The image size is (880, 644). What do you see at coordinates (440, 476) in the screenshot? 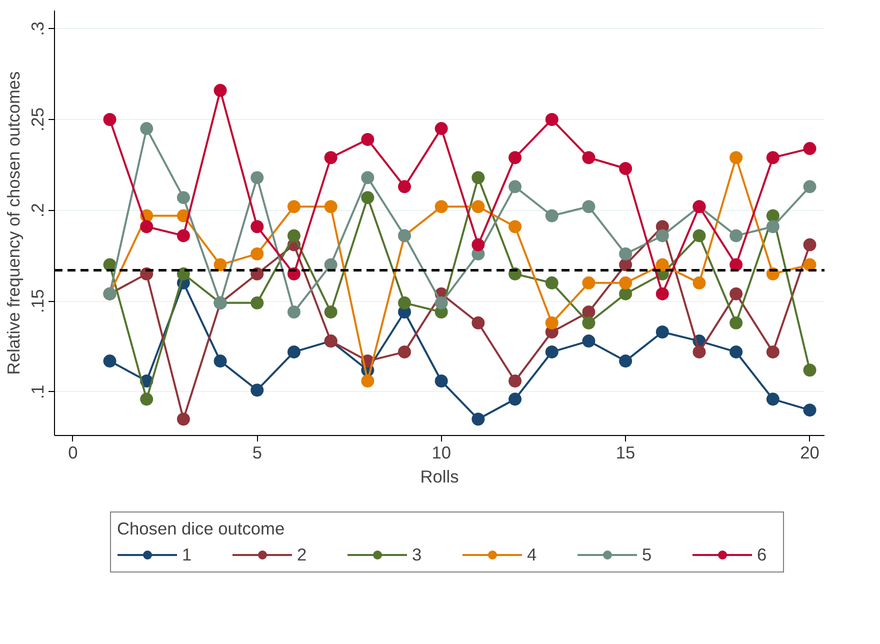
I see `x-axis-title: Rolls` at bounding box center [440, 476].